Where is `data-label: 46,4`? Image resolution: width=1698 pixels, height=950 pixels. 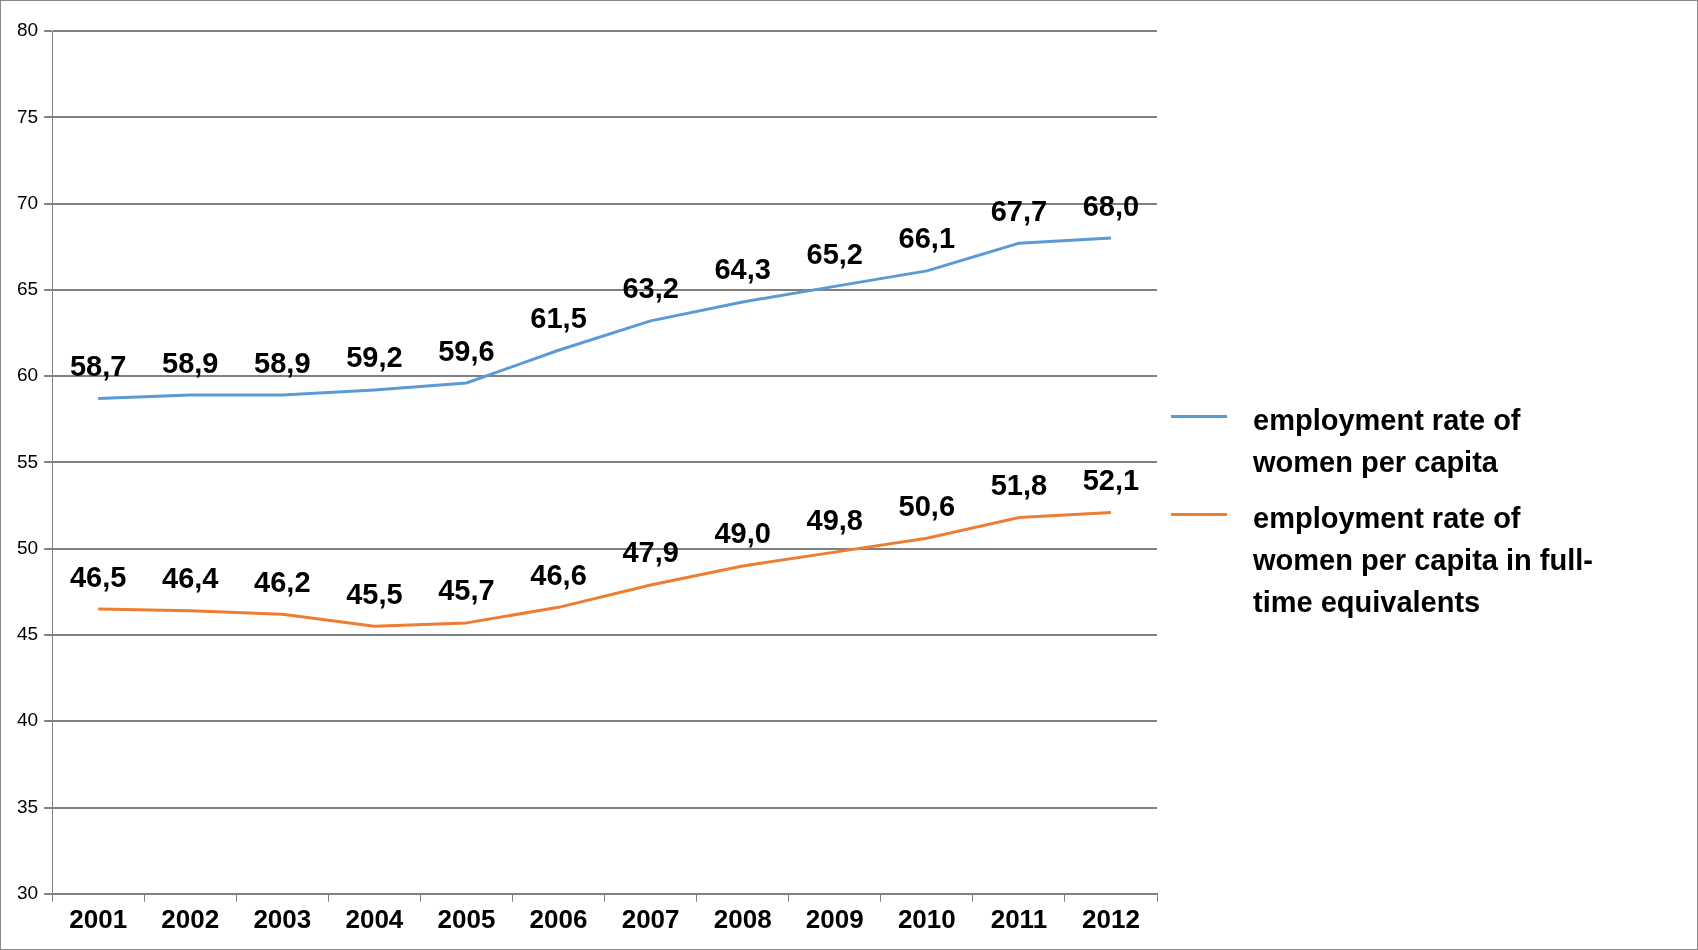
data-label: 46,4 is located at coordinates (190, 578).